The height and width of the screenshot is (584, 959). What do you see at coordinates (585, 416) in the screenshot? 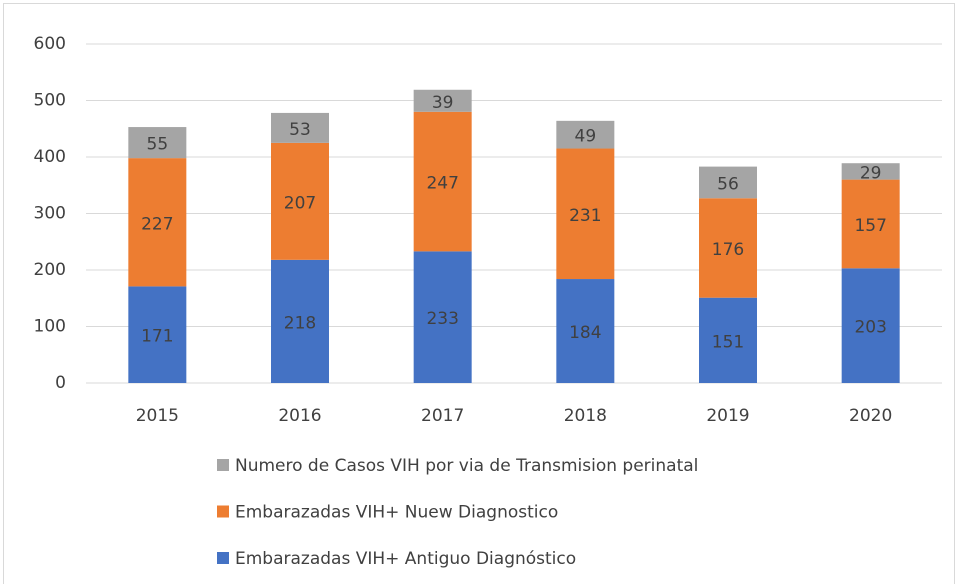
I see `x-tick-label: 2018` at bounding box center [585, 416].